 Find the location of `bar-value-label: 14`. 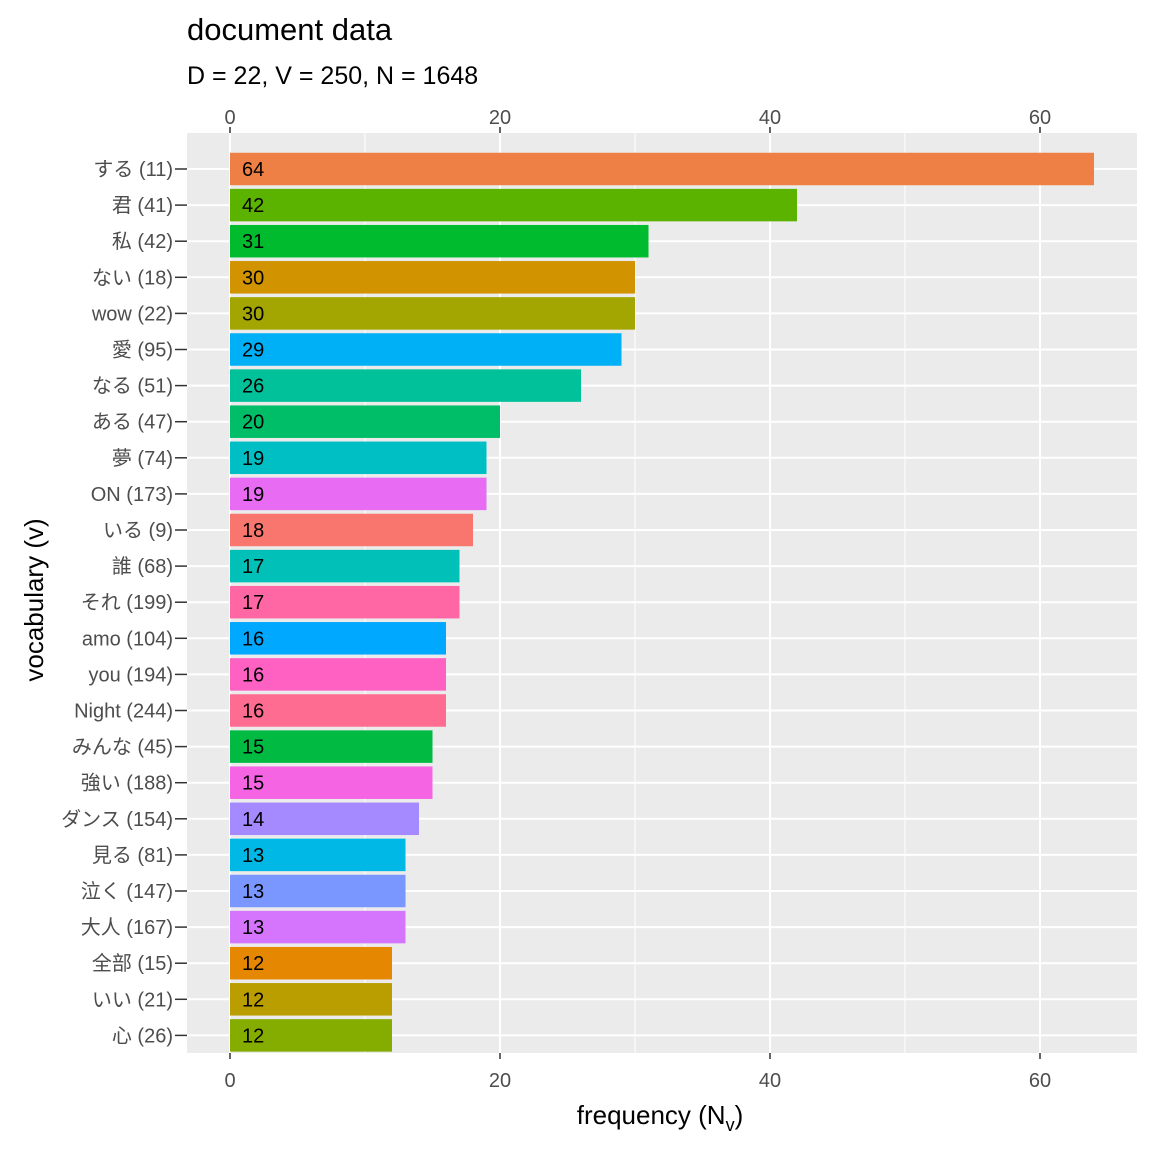

bar-value-label: 14 is located at coordinates (253, 820).